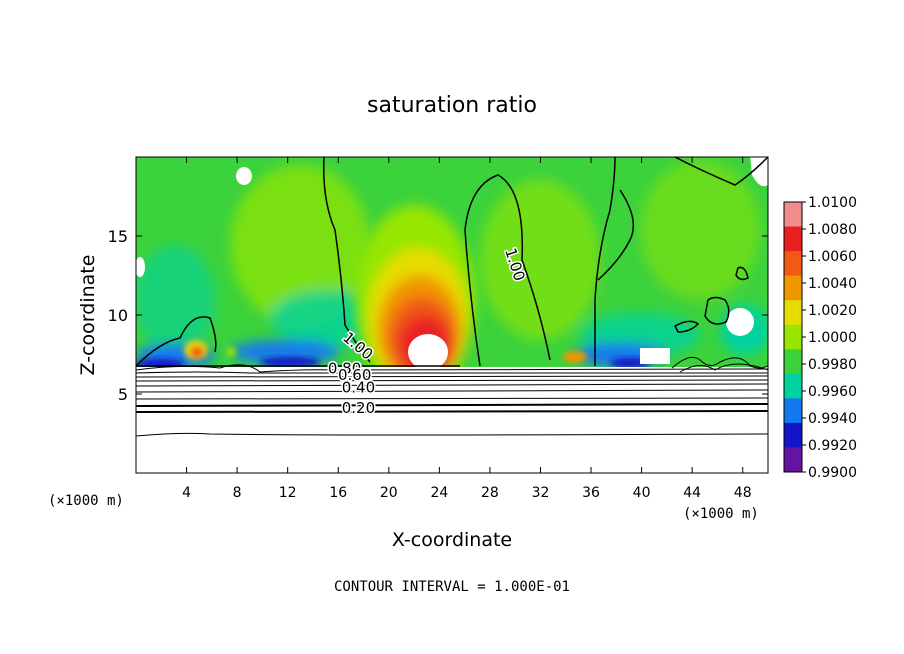 The image size is (904, 654). I want to click on x-tick-label: 44, so click(692, 493).